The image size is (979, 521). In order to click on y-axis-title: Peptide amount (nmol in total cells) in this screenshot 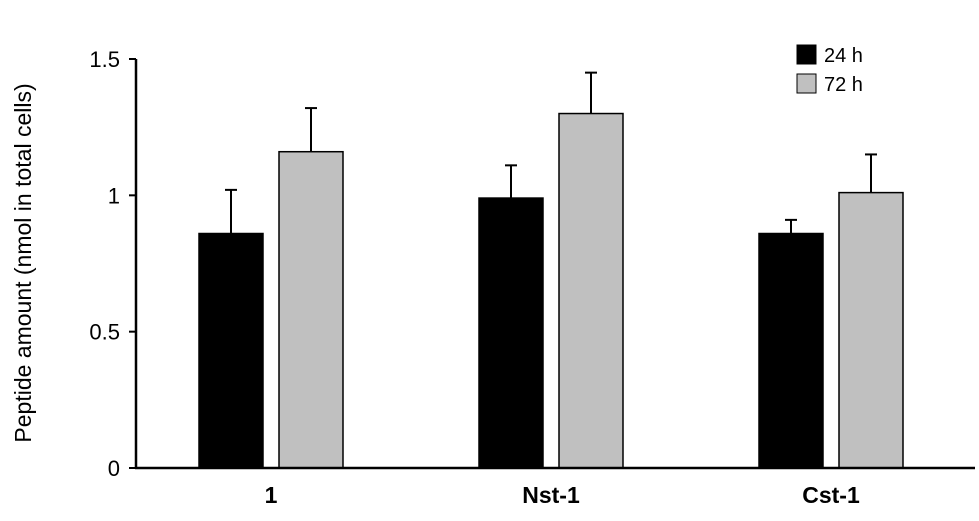, I will do `click(23, 262)`.